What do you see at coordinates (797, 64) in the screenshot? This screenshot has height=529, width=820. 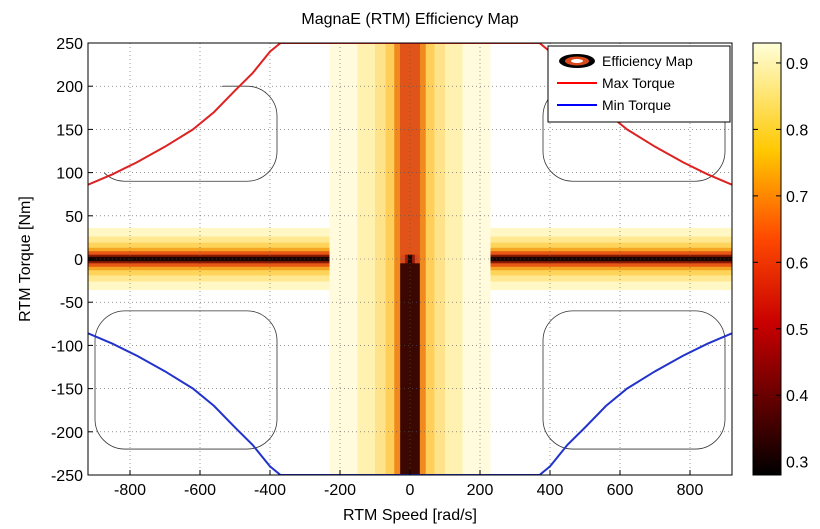 I see `colorbar-tick-label: 0.9` at bounding box center [797, 64].